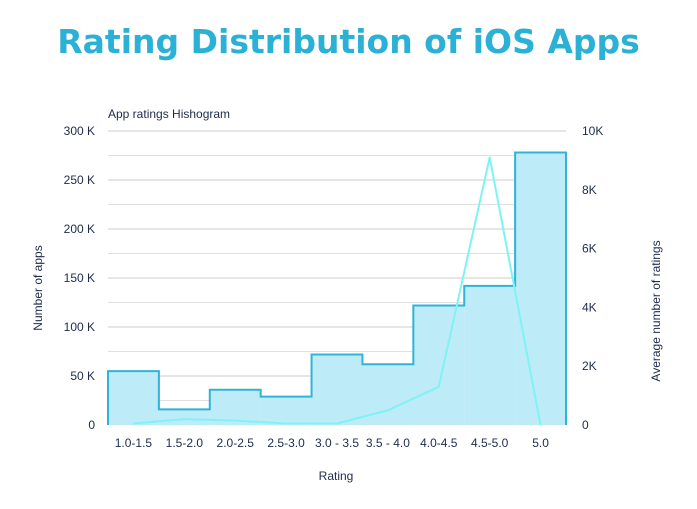 The height and width of the screenshot is (509, 697). What do you see at coordinates (589, 249) in the screenshot?
I see `y-right-tick-label: 6K` at bounding box center [589, 249].